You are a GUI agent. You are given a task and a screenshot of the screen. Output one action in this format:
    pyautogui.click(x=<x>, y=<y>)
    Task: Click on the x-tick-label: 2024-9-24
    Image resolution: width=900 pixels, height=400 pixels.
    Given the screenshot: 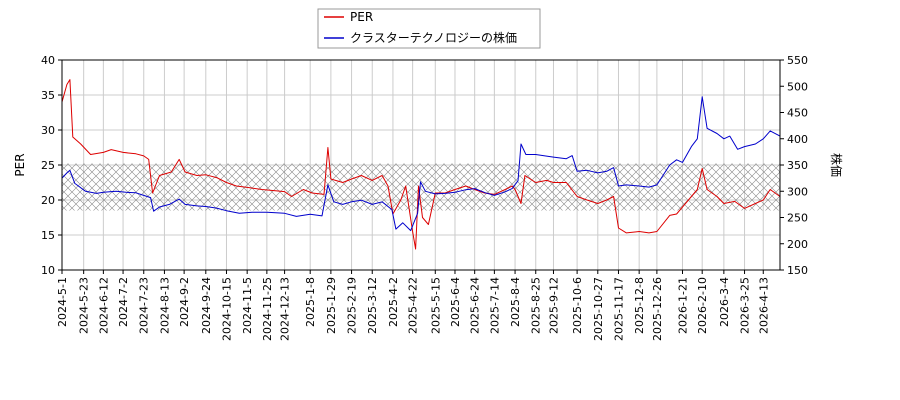 What is the action you would take?
    pyautogui.click(x=206, y=305)
    